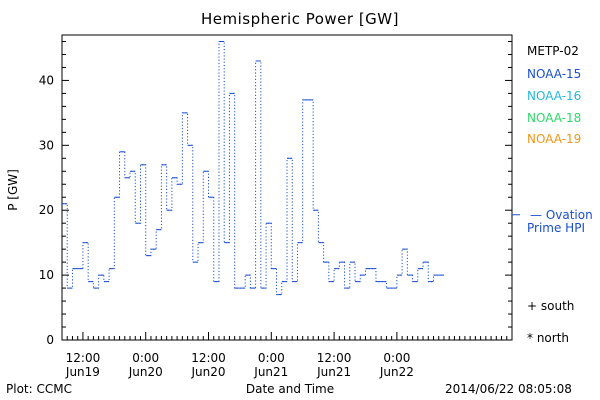  I want to click on legend-item-noaa-16: NOAA-16, so click(554, 96).